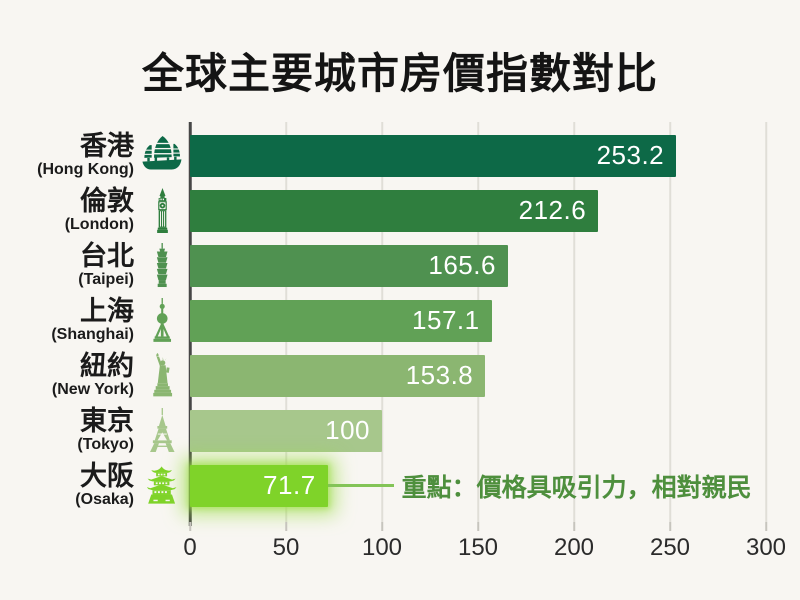  Describe the element at coordinates (478, 430) in the screenshot. I see `bar-track: 100` at that location.